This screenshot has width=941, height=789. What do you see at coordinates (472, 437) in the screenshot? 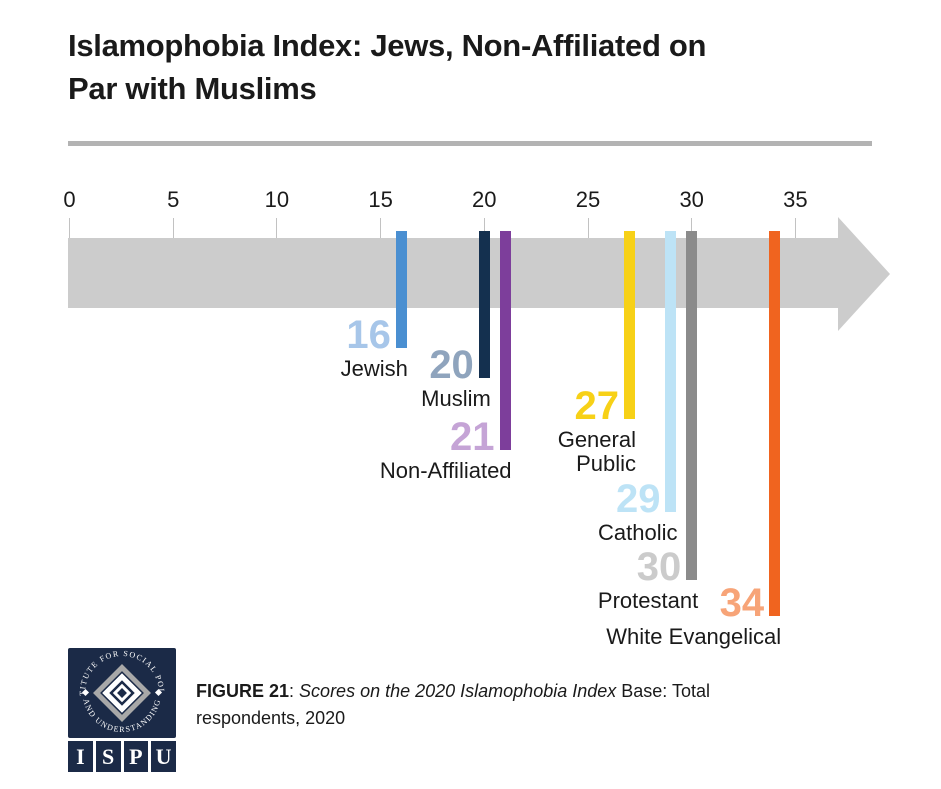
I see `value-label: 21` at bounding box center [472, 437].